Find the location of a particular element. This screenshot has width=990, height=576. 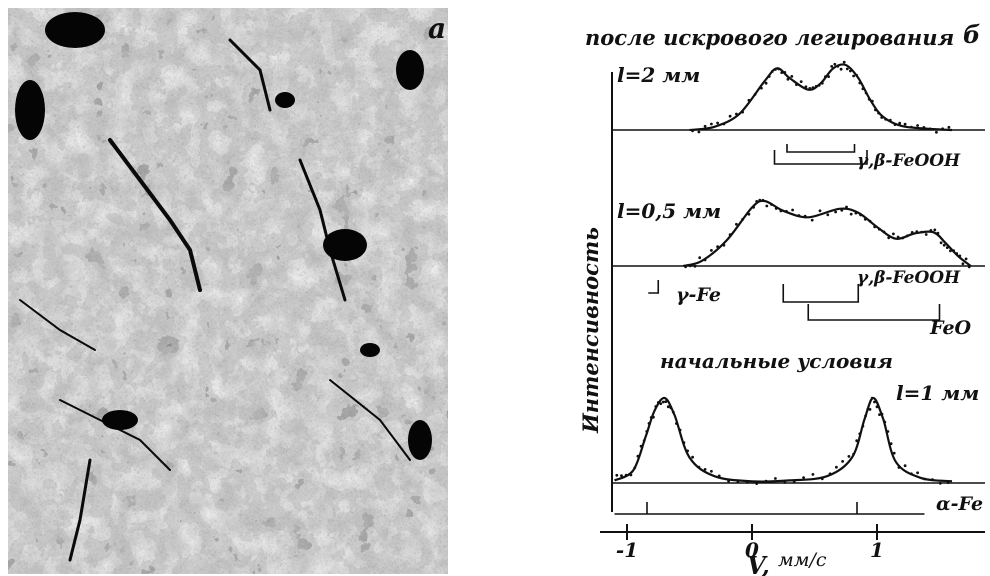

spectrum-2-label: l=0,5 мм is located at coordinates (669, 211).